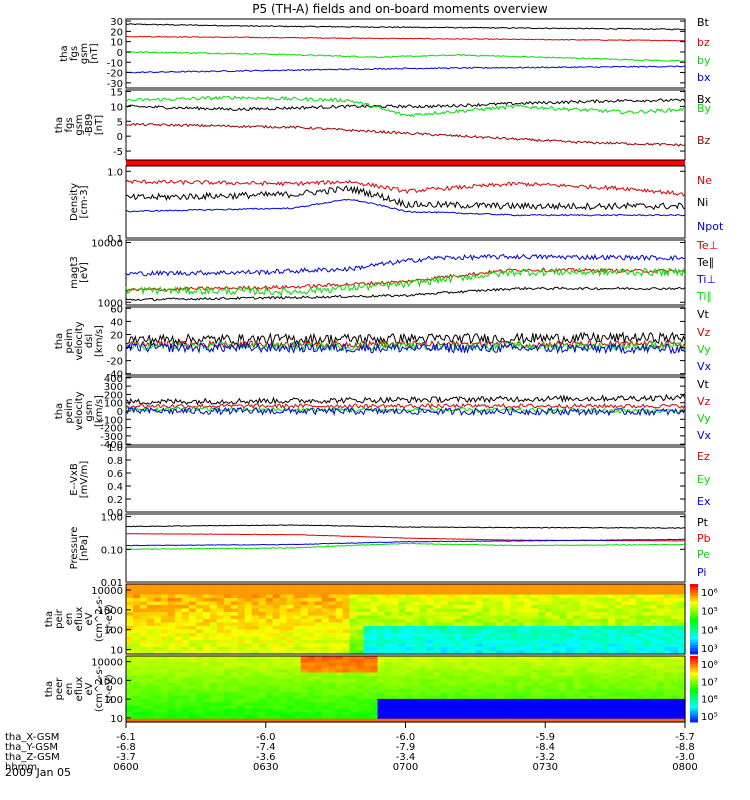 This screenshot has width=750, height=800. What do you see at coordinates (405, 526) in the screenshot?
I see `p8-series-Pt` at bounding box center [405, 526].